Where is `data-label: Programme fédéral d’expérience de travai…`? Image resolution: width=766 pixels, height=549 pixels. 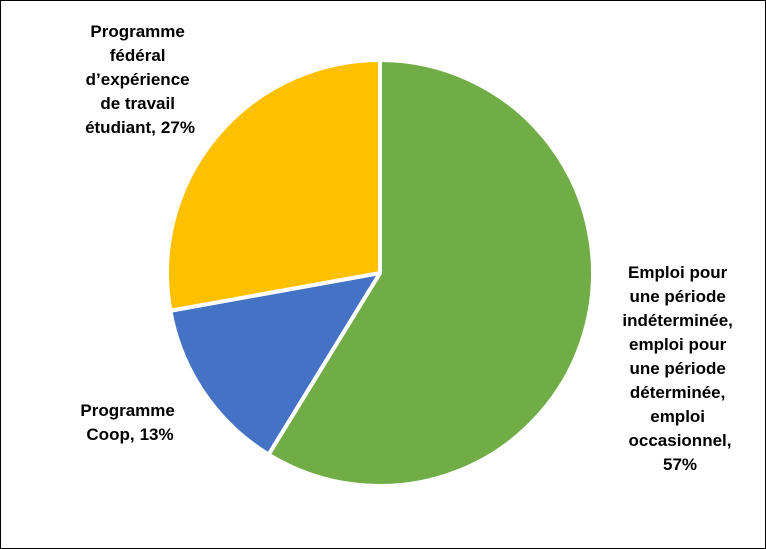 data-label: Programme fédéral d’expérience de travai… is located at coordinates (140, 79).